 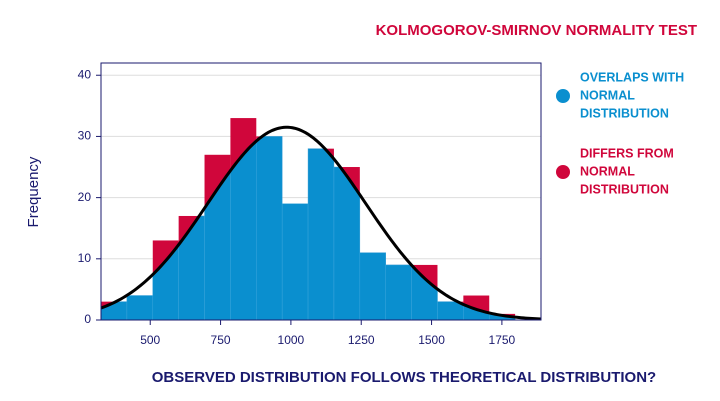 What do you see at coordinates (221, 340) in the screenshot?
I see `x-tick-label: 750` at bounding box center [221, 340].